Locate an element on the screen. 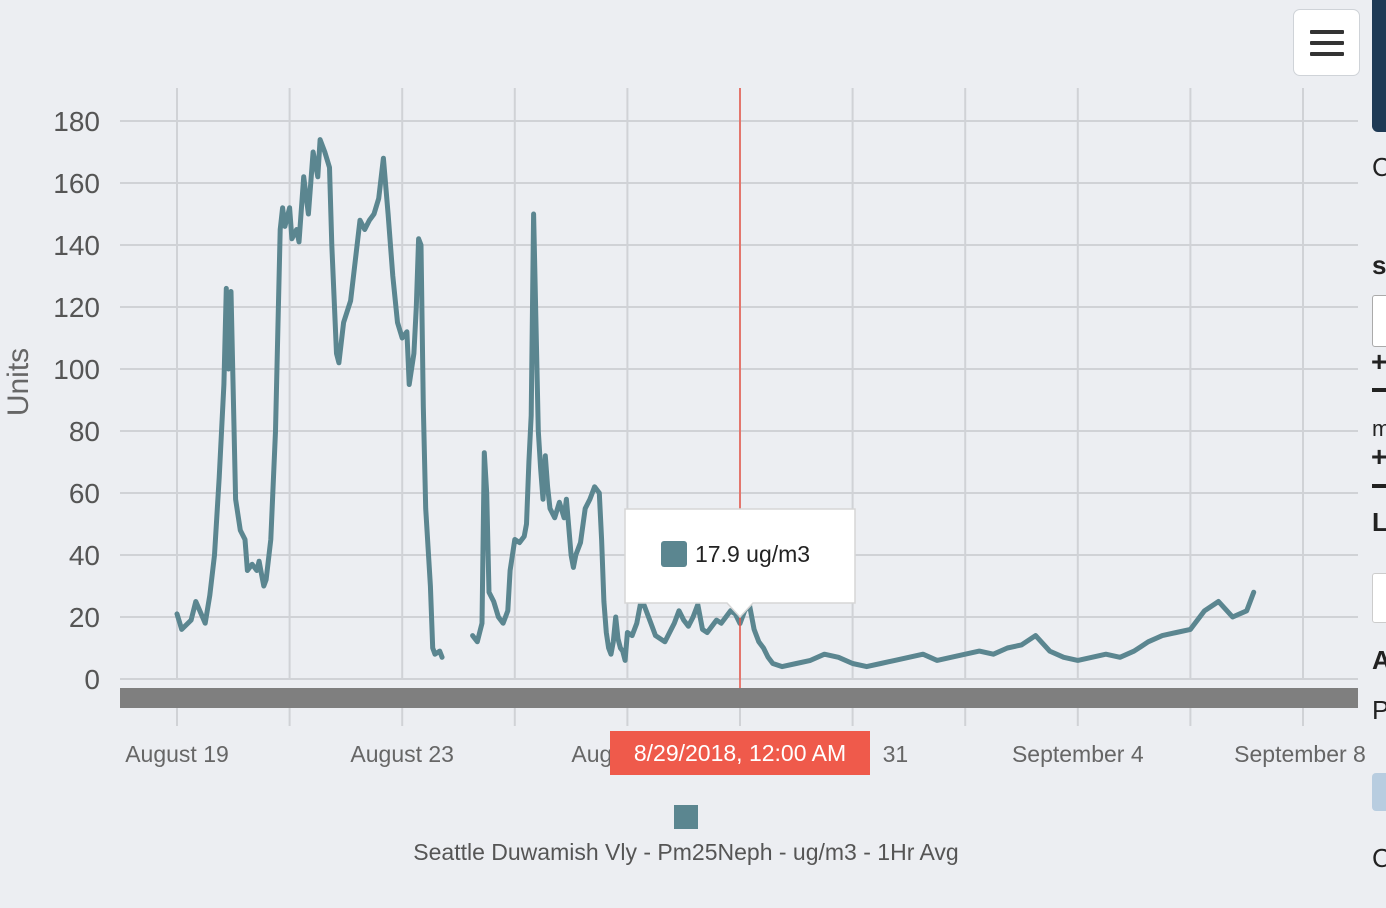  y-tick-label: 140 is located at coordinates (76, 245).